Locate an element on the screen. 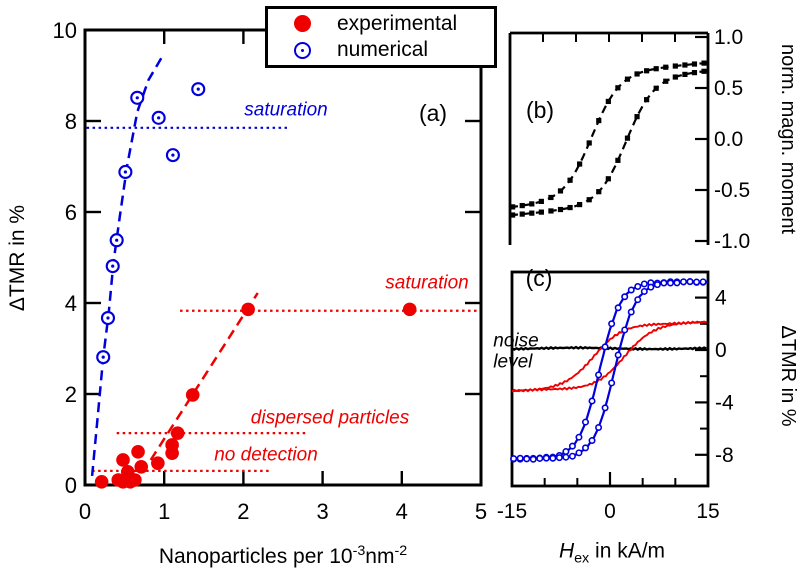 Image resolution: width=802 pixels, height=584 pixels. svg-text: 3 is located at coordinates (322, 511).